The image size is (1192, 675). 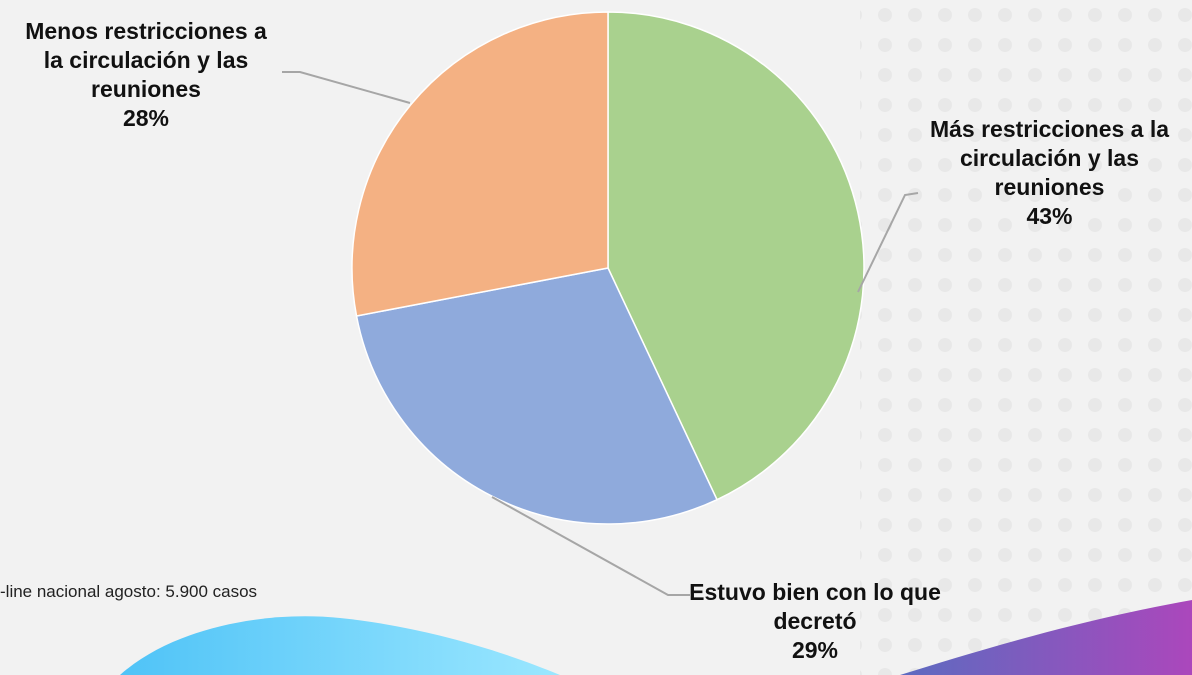 I want to click on value-label: 29%, so click(x=815, y=650).